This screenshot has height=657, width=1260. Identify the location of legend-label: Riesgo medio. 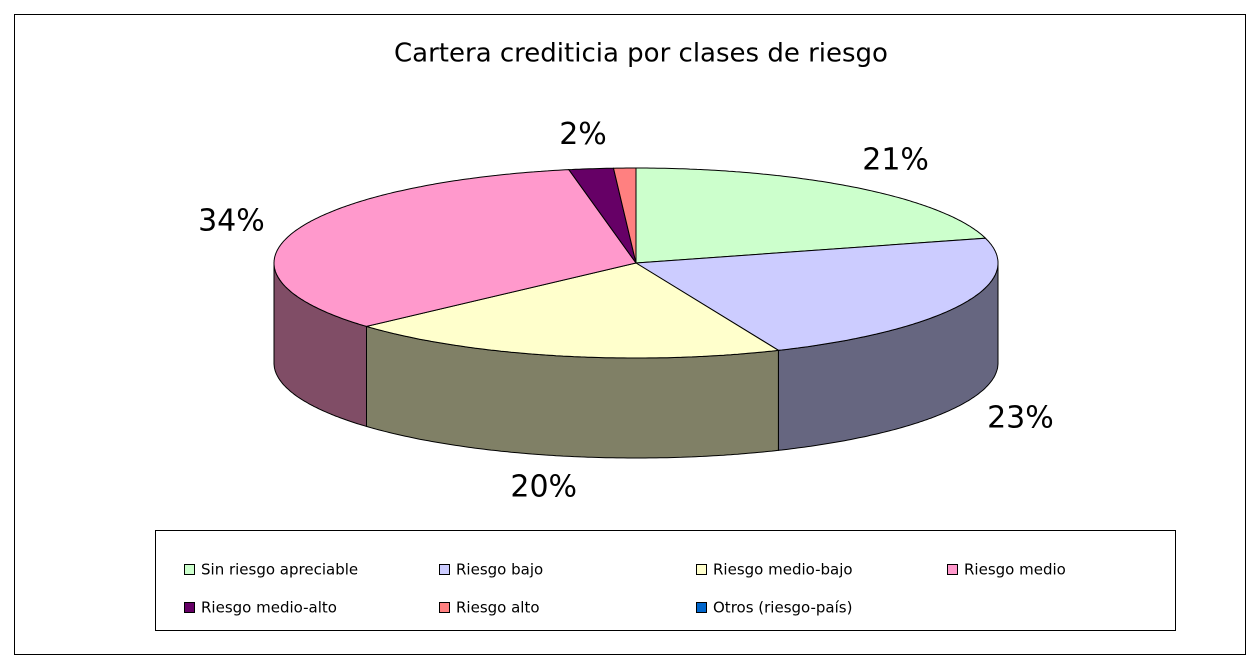
(1015, 570).